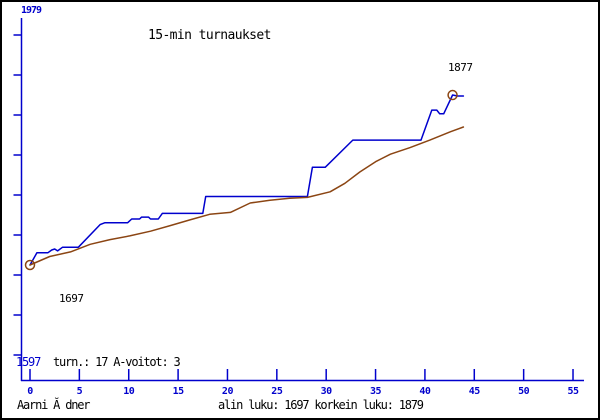 This screenshot has width=600, height=420. Describe the element at coordinates (17, 195) in the screenshot. I see `y-axis-ticks` at that location.